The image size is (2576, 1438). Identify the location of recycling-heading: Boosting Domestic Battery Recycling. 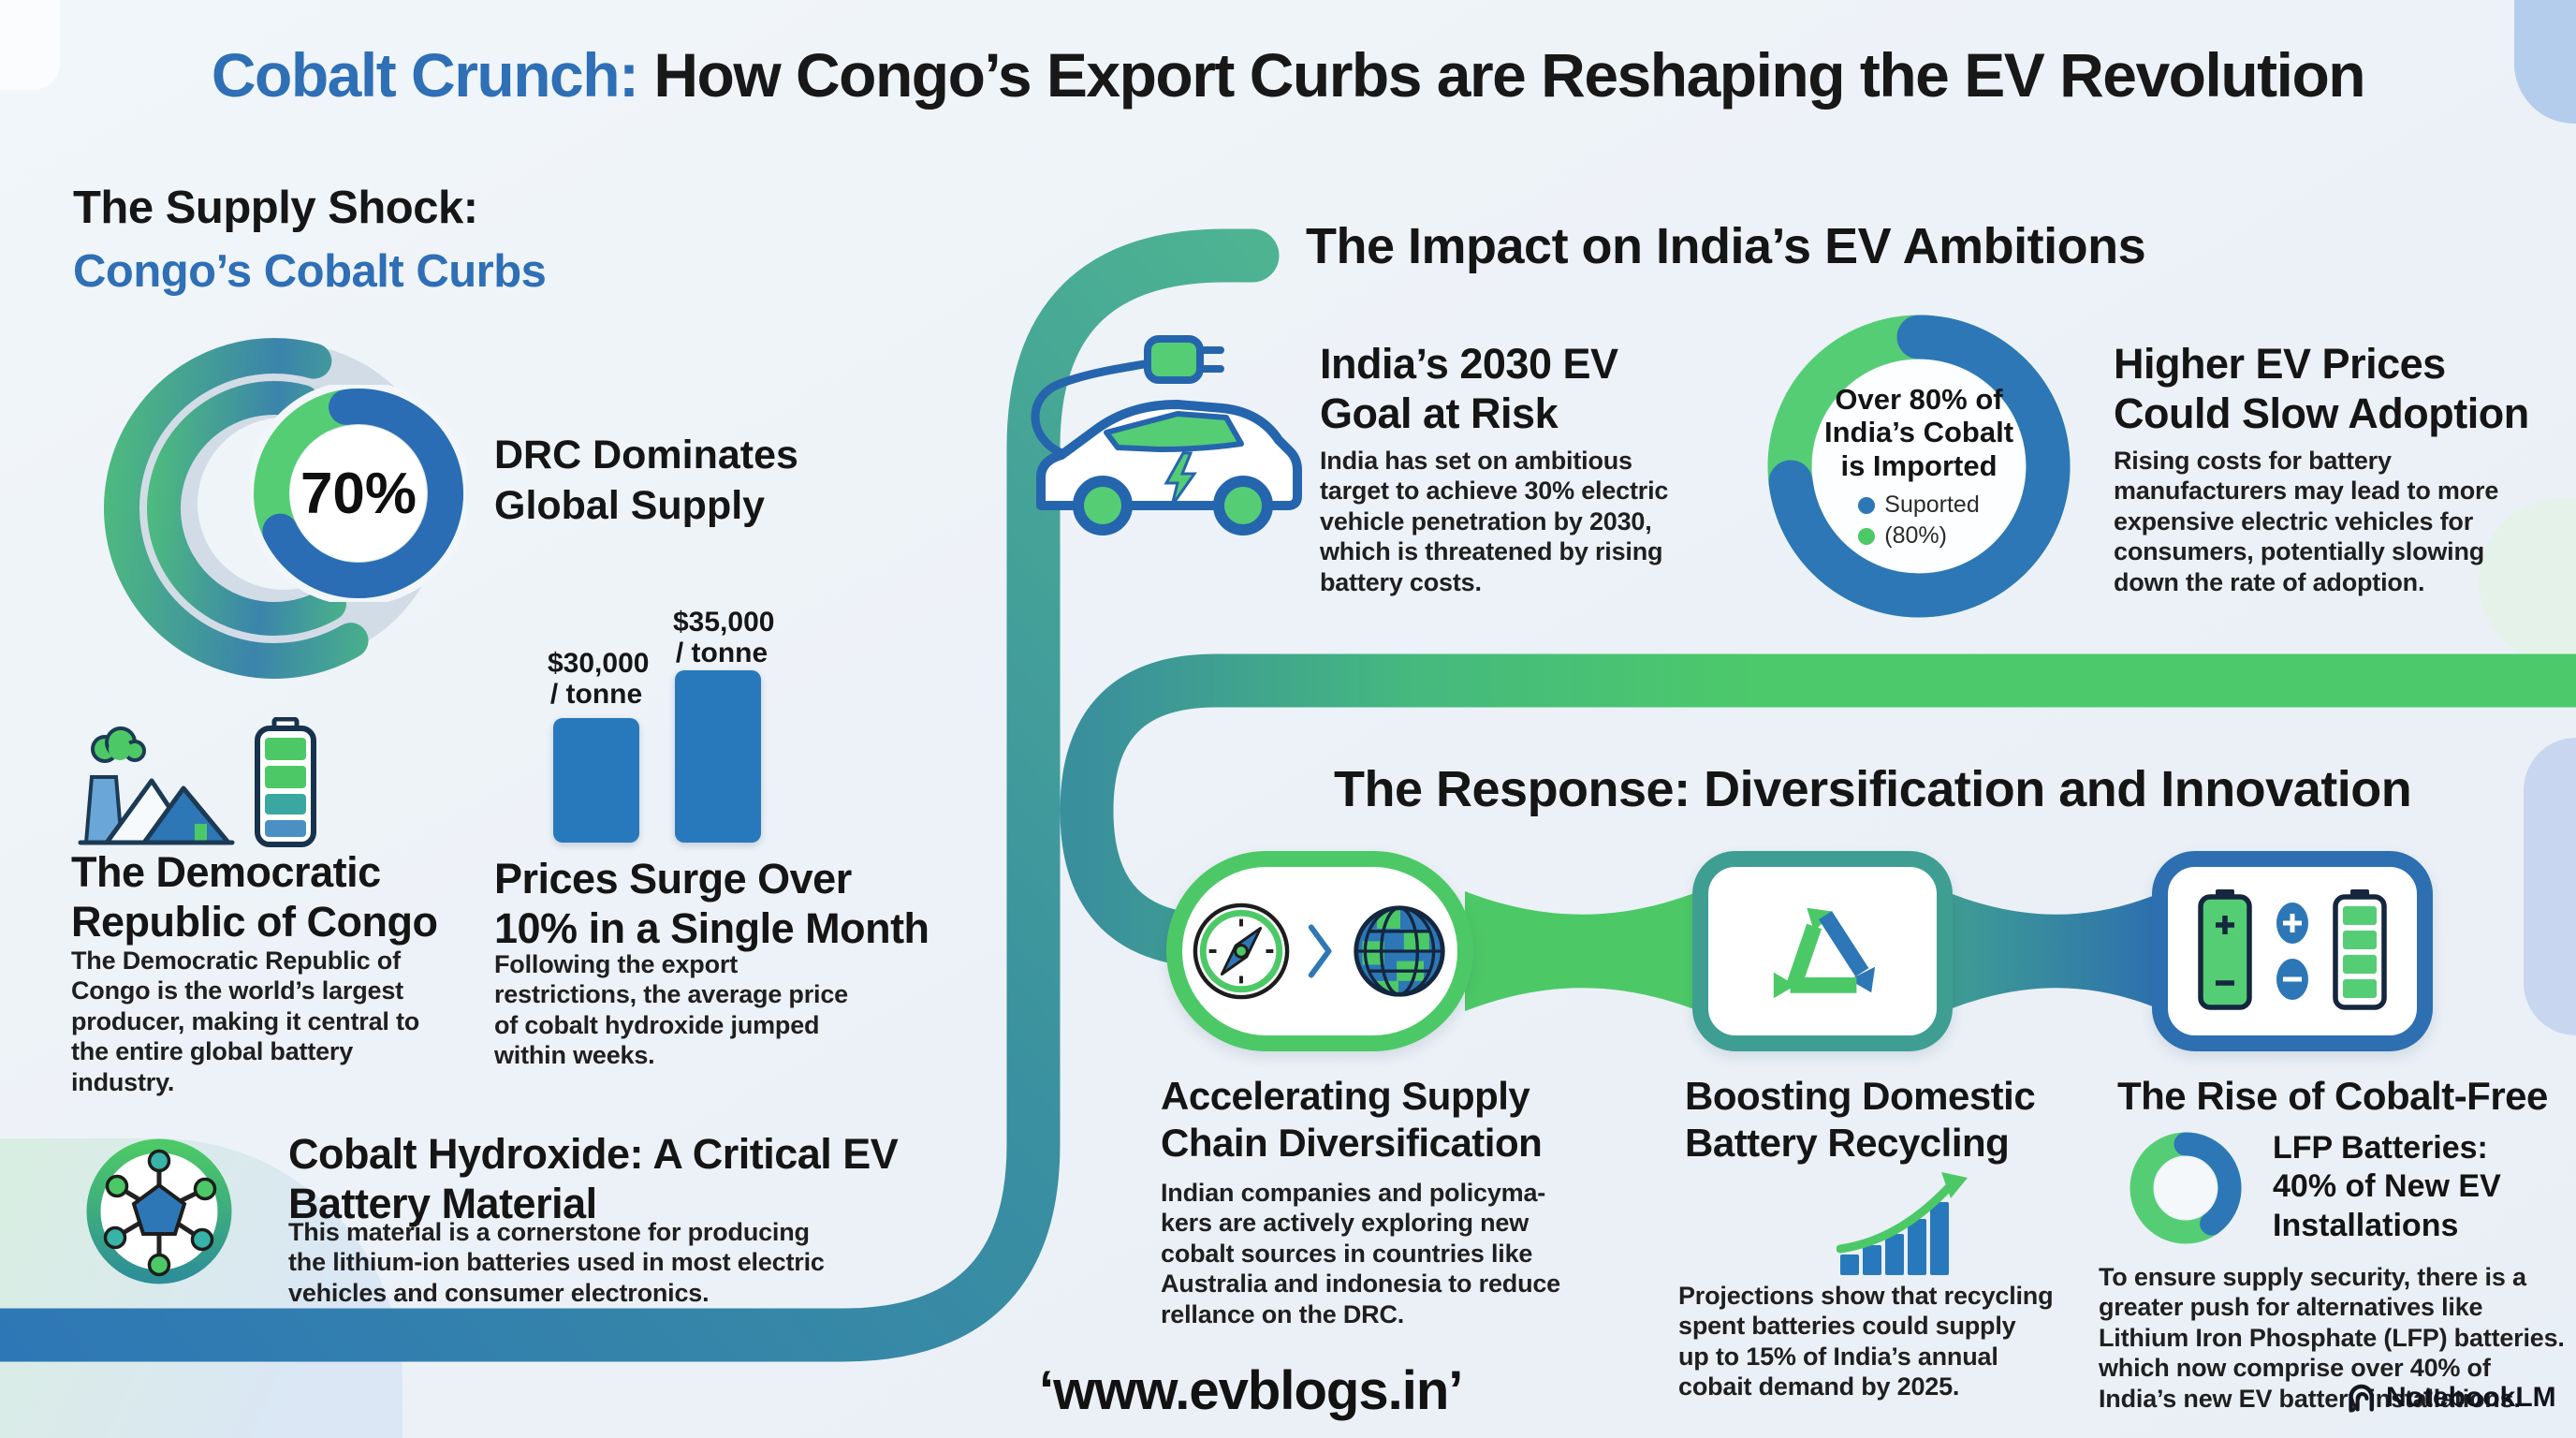
(1860, 1120).